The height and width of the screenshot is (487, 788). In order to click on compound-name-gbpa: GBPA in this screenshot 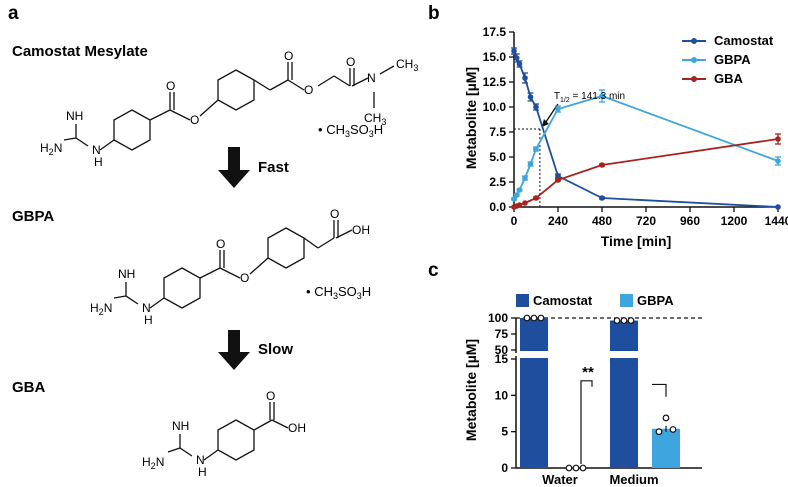, I will do `click(33, 216)`.